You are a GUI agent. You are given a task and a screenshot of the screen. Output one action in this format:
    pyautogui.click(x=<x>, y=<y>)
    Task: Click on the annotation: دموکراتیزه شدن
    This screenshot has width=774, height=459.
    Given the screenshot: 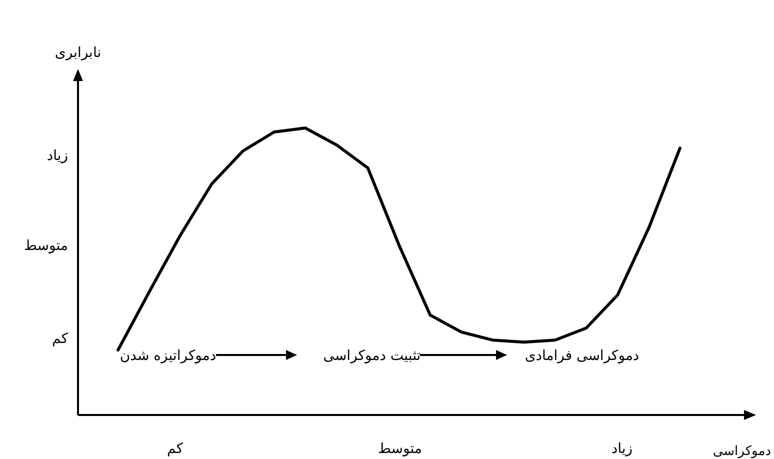 What is the action you would take?
    pyautogui.click(x=168, y=356)
    